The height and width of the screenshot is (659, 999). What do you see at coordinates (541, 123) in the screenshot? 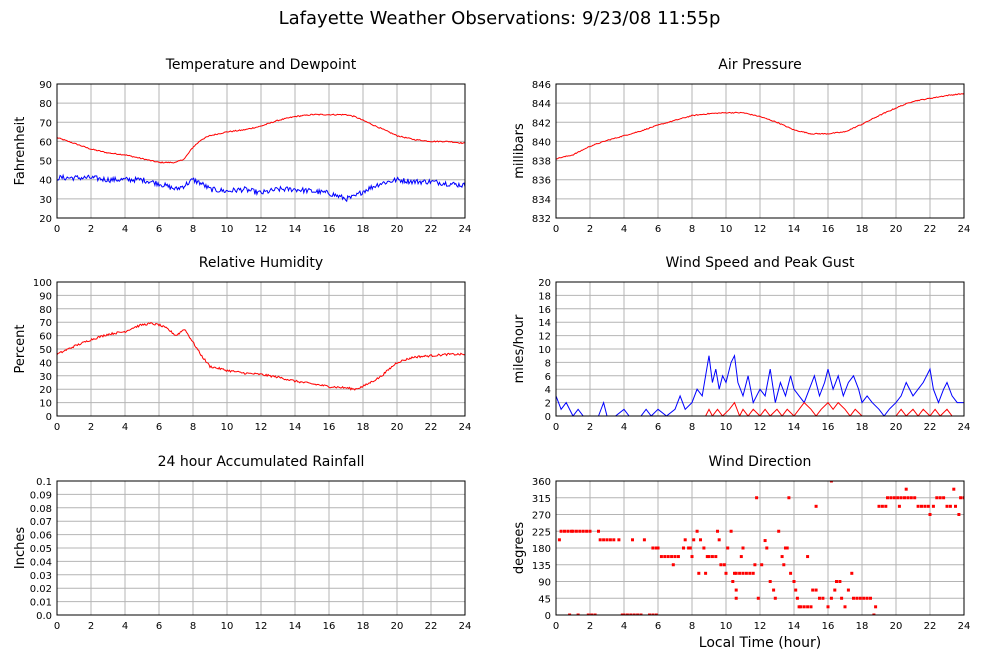
I see `y-tick-label: 842` at bounding box center [541, 123].